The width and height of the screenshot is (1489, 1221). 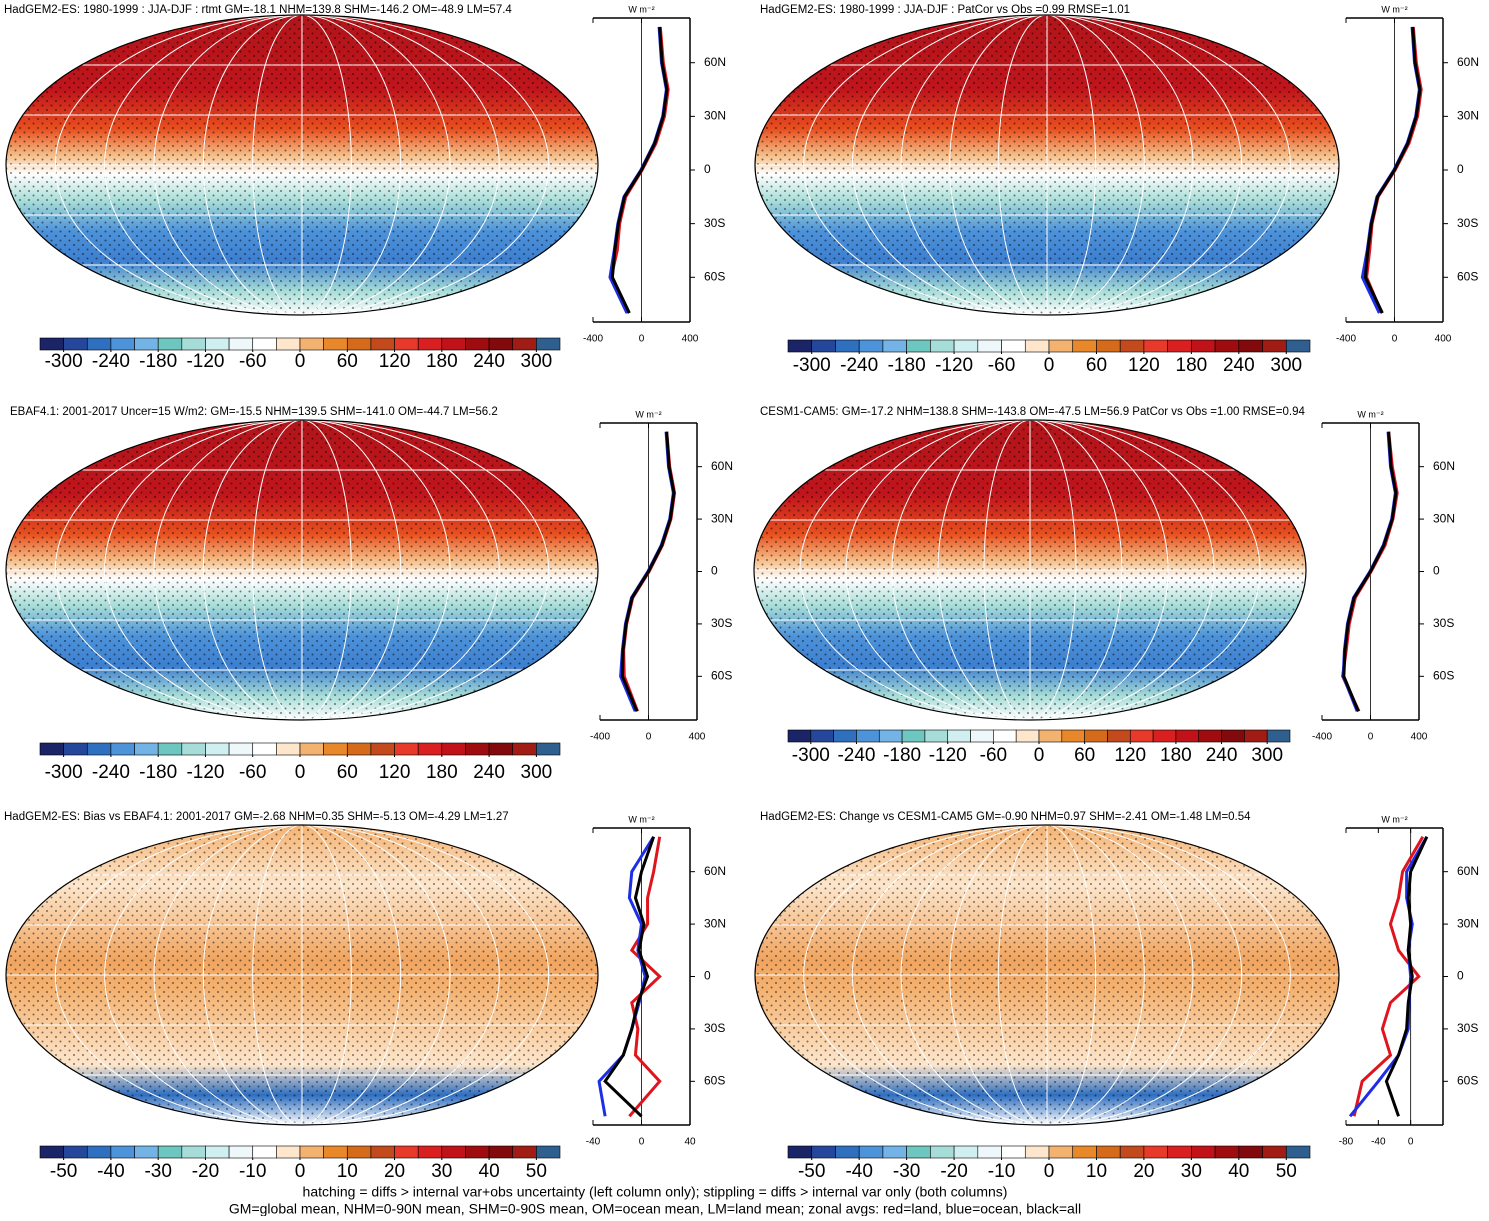 What do you see at coordinates (63, 1171) in the screenshot?
I see `colorbar-label: -50` at bounding box center [63, 1171].